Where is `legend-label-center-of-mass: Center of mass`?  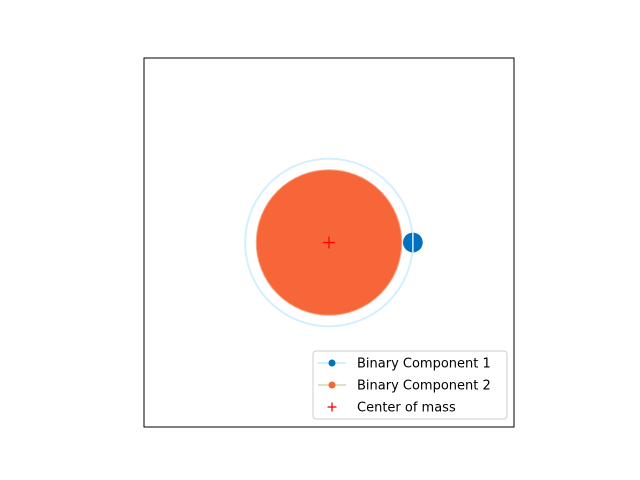
legend-label-center-of-mass: Center of mass is located at coordinates (406, 408).